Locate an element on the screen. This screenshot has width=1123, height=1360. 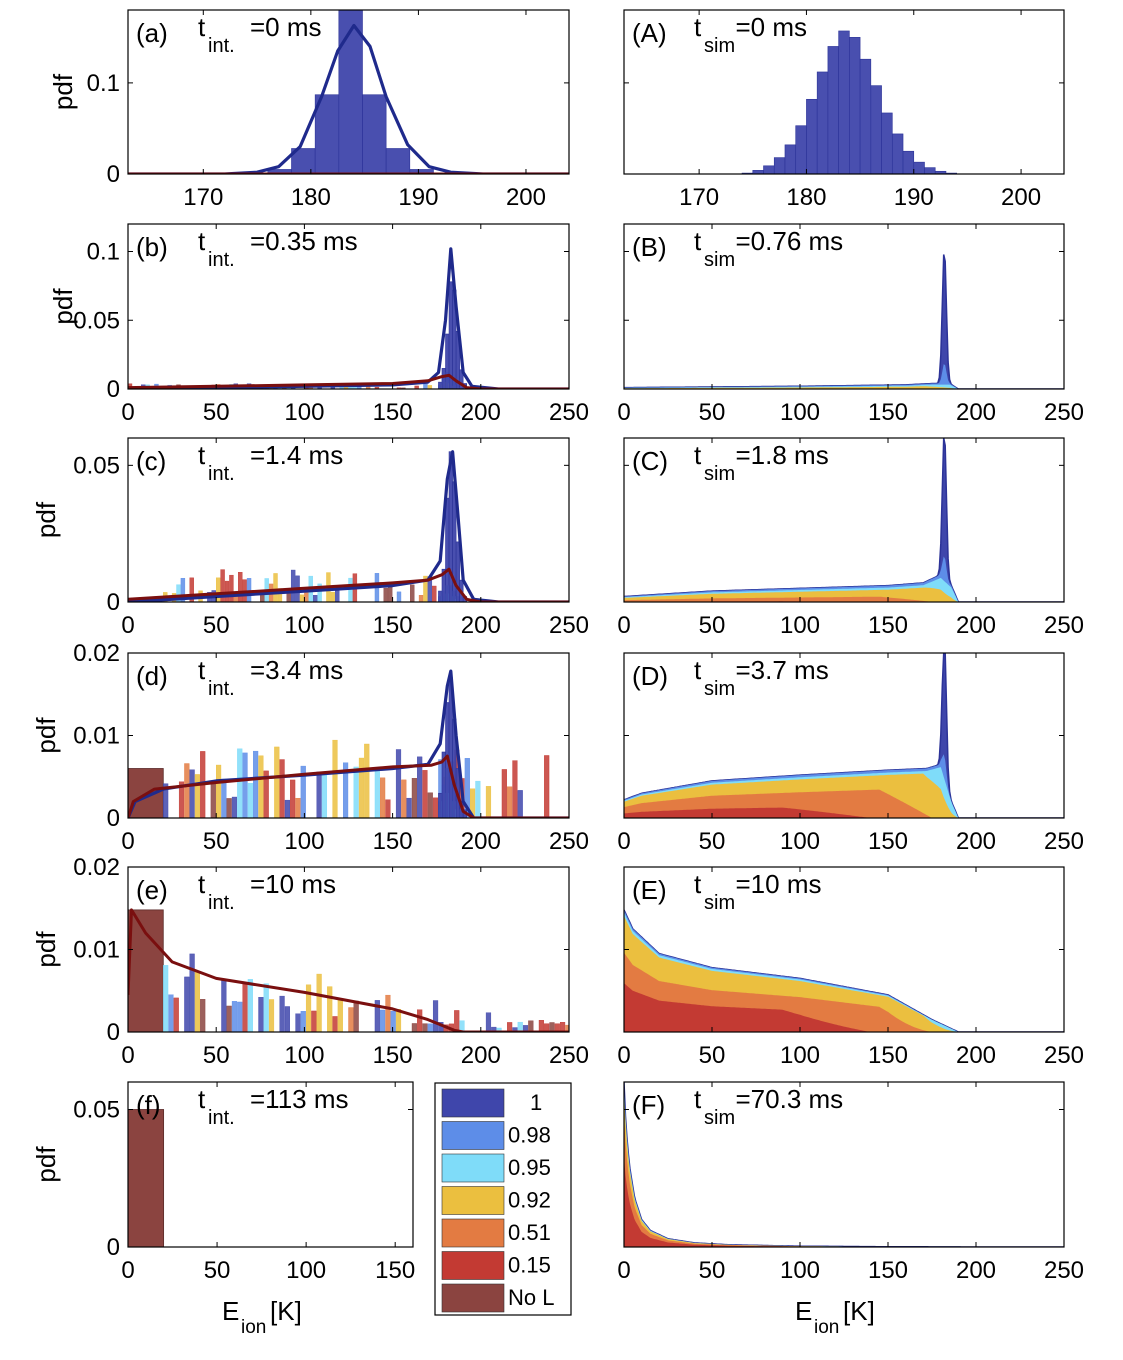
legend-label: 0.51 is located at coordinates (529, 1232).